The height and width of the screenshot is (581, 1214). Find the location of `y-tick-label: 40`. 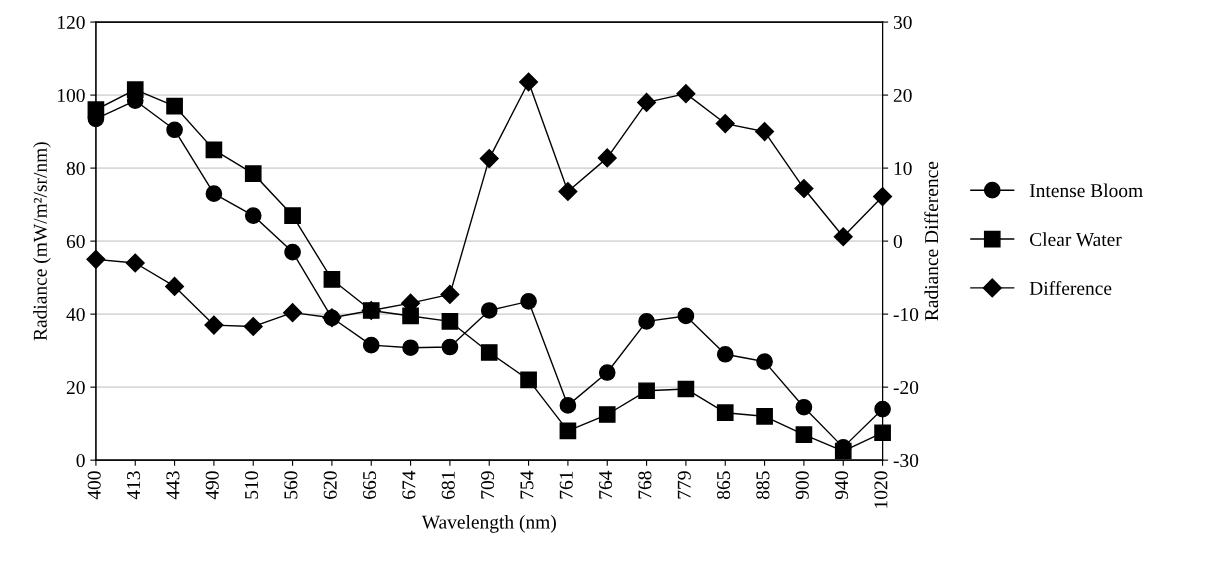

y-tick-label: 40 is located at coordinates (75, 314).